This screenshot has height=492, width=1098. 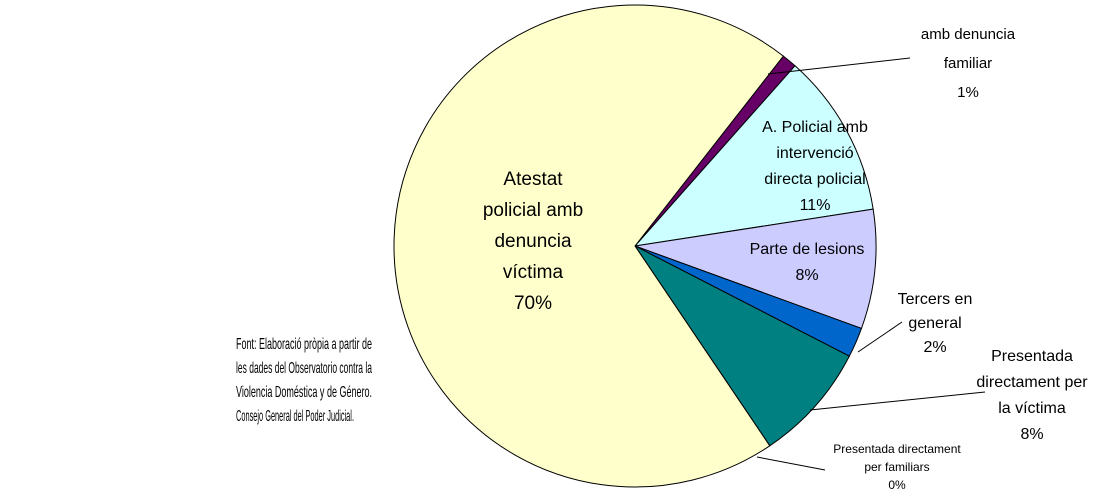 What do you see at coordinates (968, 92) in the screenshot?
I see `slice-value-label: 1%` at bounding box center [968, 92].